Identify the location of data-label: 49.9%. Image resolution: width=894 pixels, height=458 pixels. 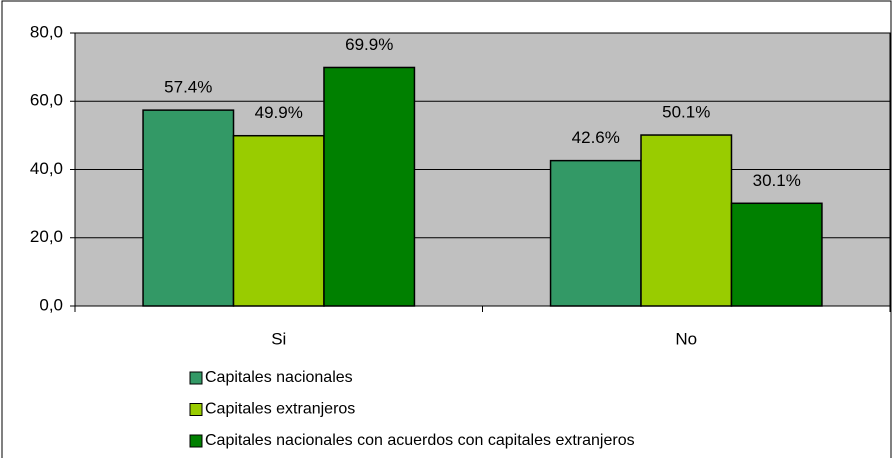
(279, 112).